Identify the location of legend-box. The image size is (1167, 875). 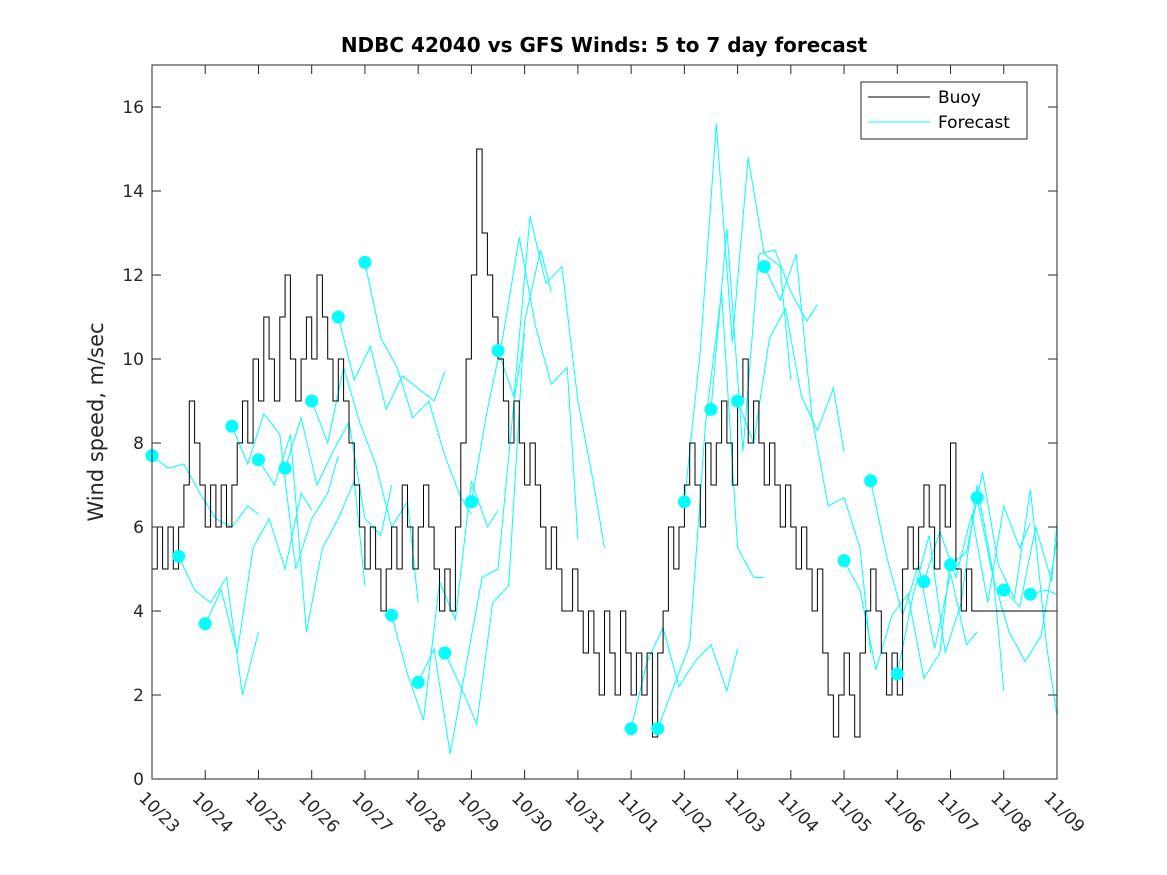
(944, 110).